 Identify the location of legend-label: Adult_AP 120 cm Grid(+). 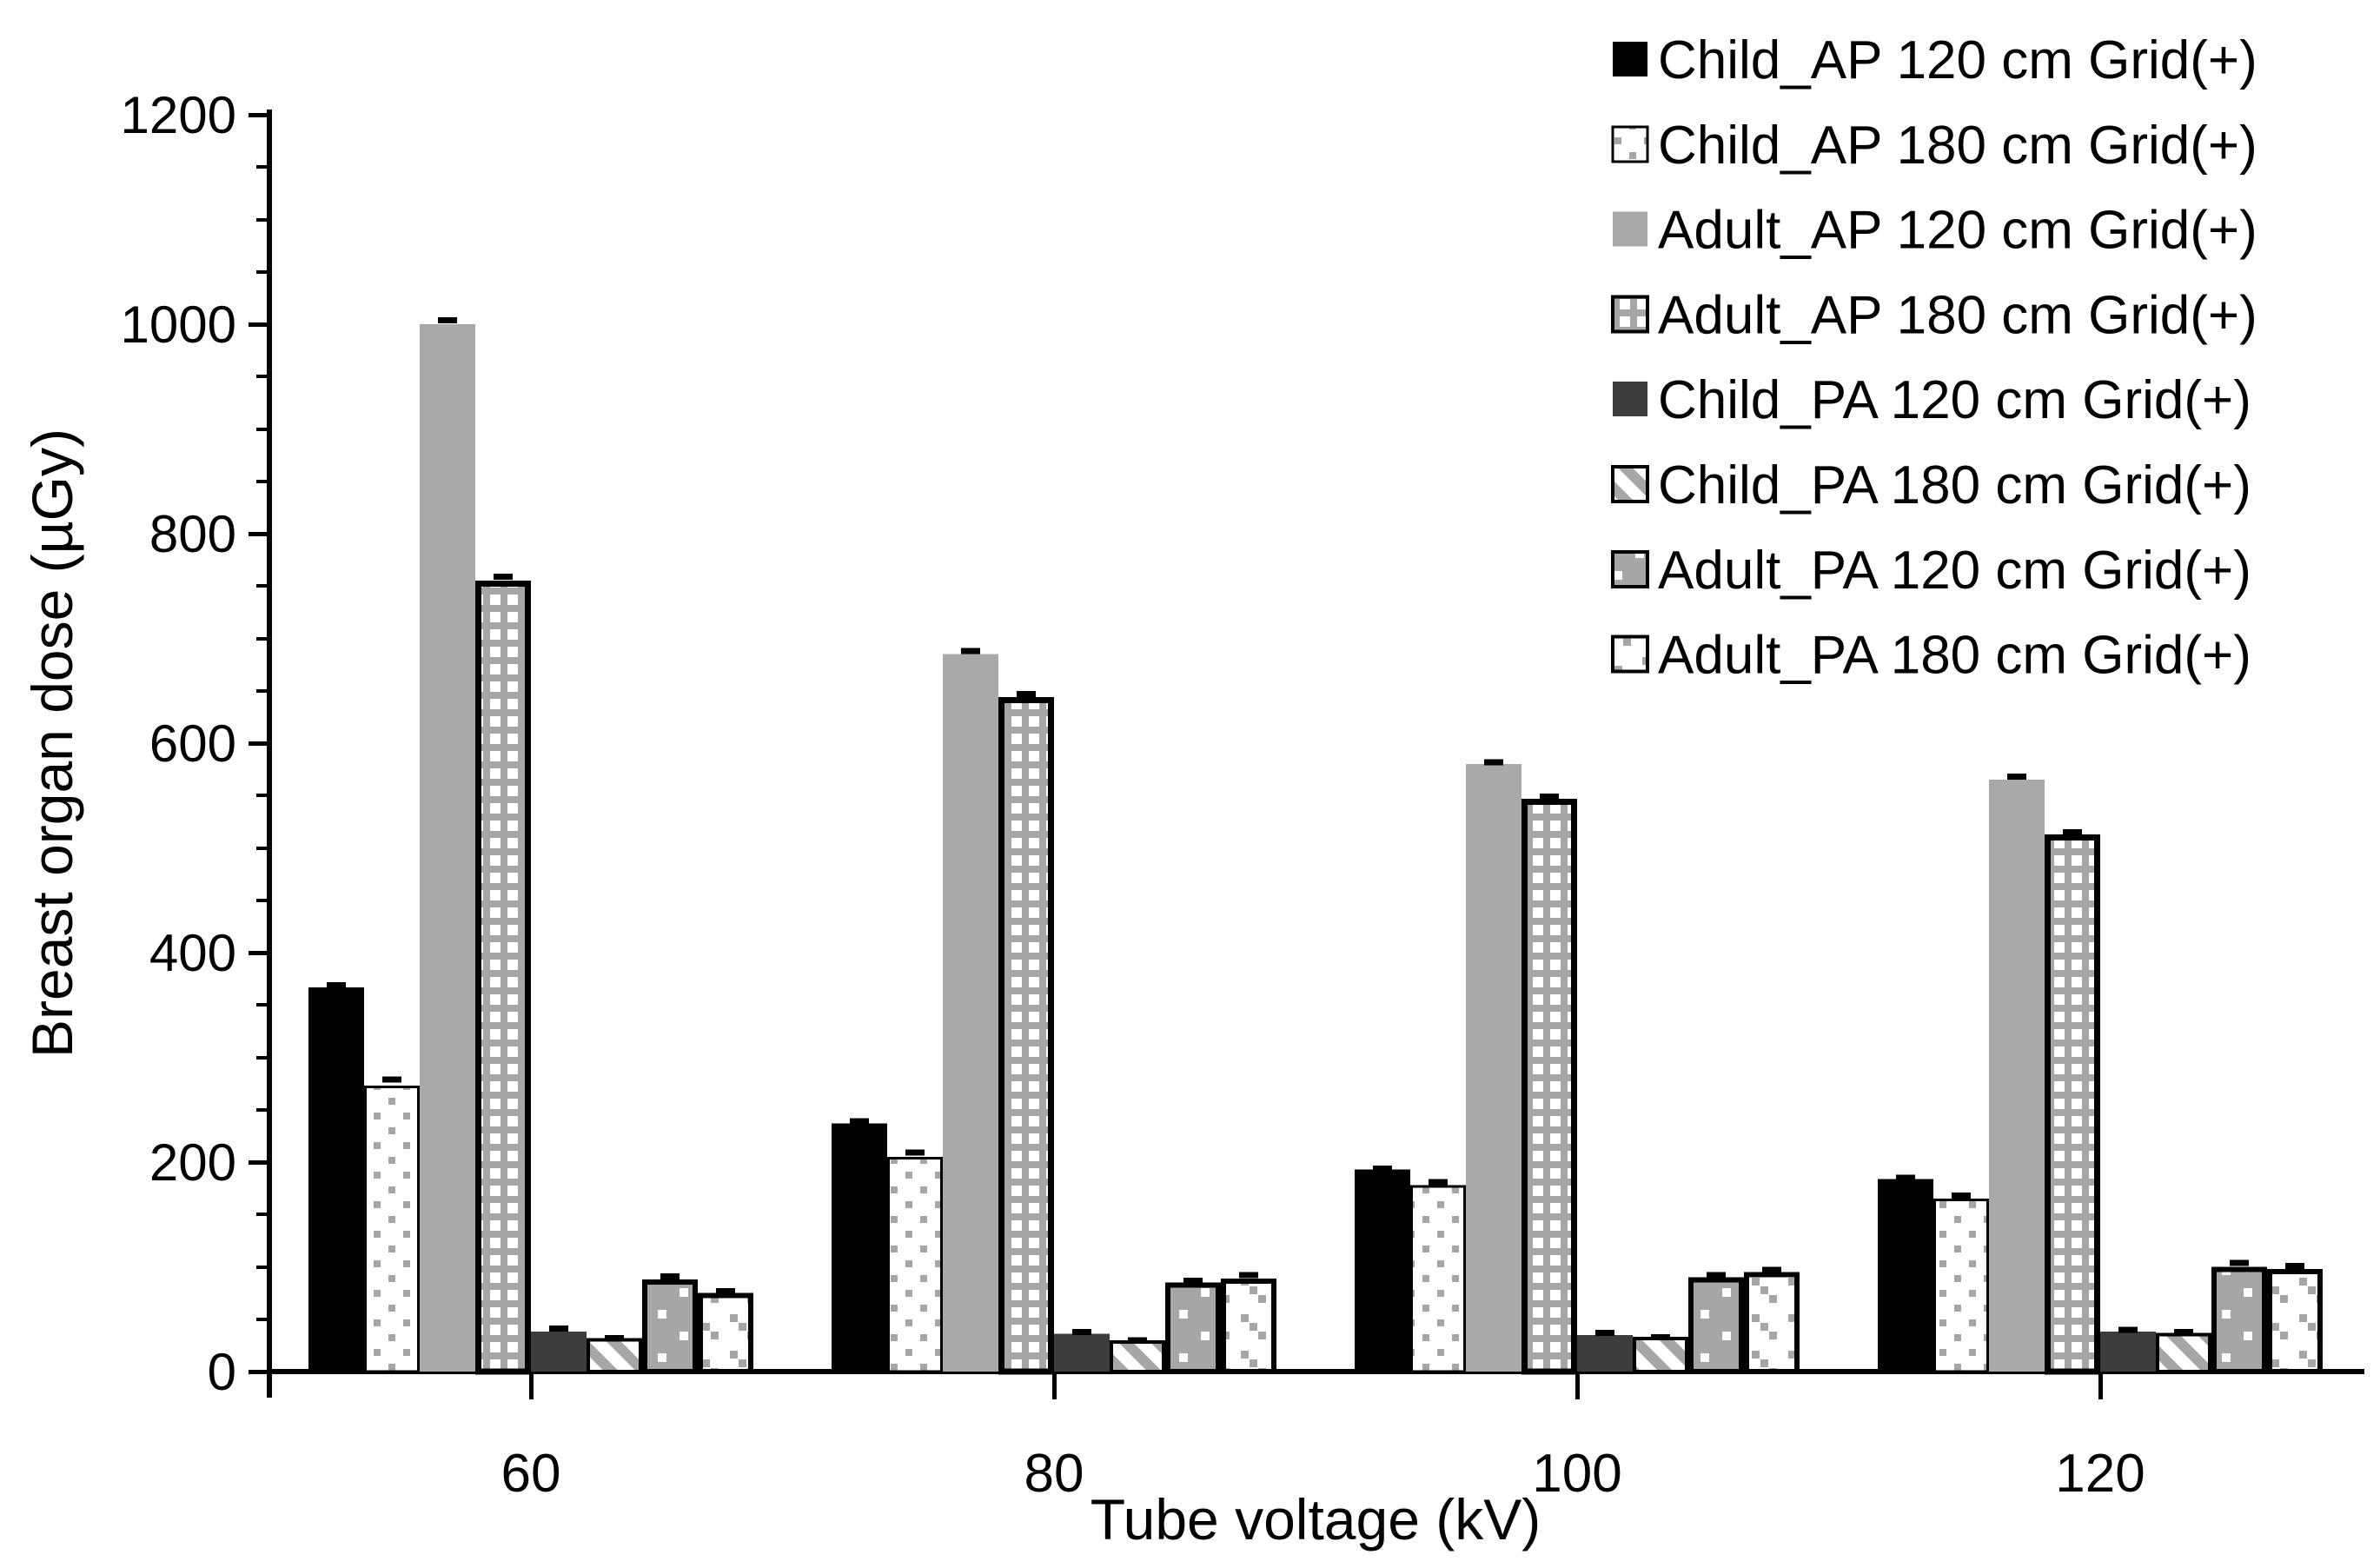
(1957, 231).